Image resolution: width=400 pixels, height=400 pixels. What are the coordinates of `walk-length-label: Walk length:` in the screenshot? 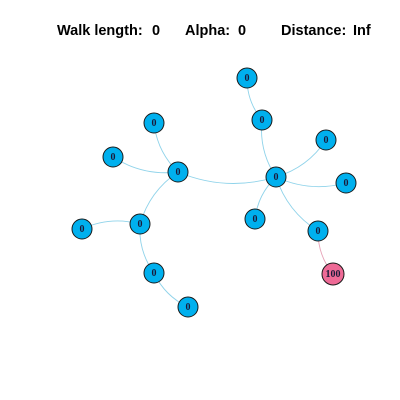 It's located at (100, 31).